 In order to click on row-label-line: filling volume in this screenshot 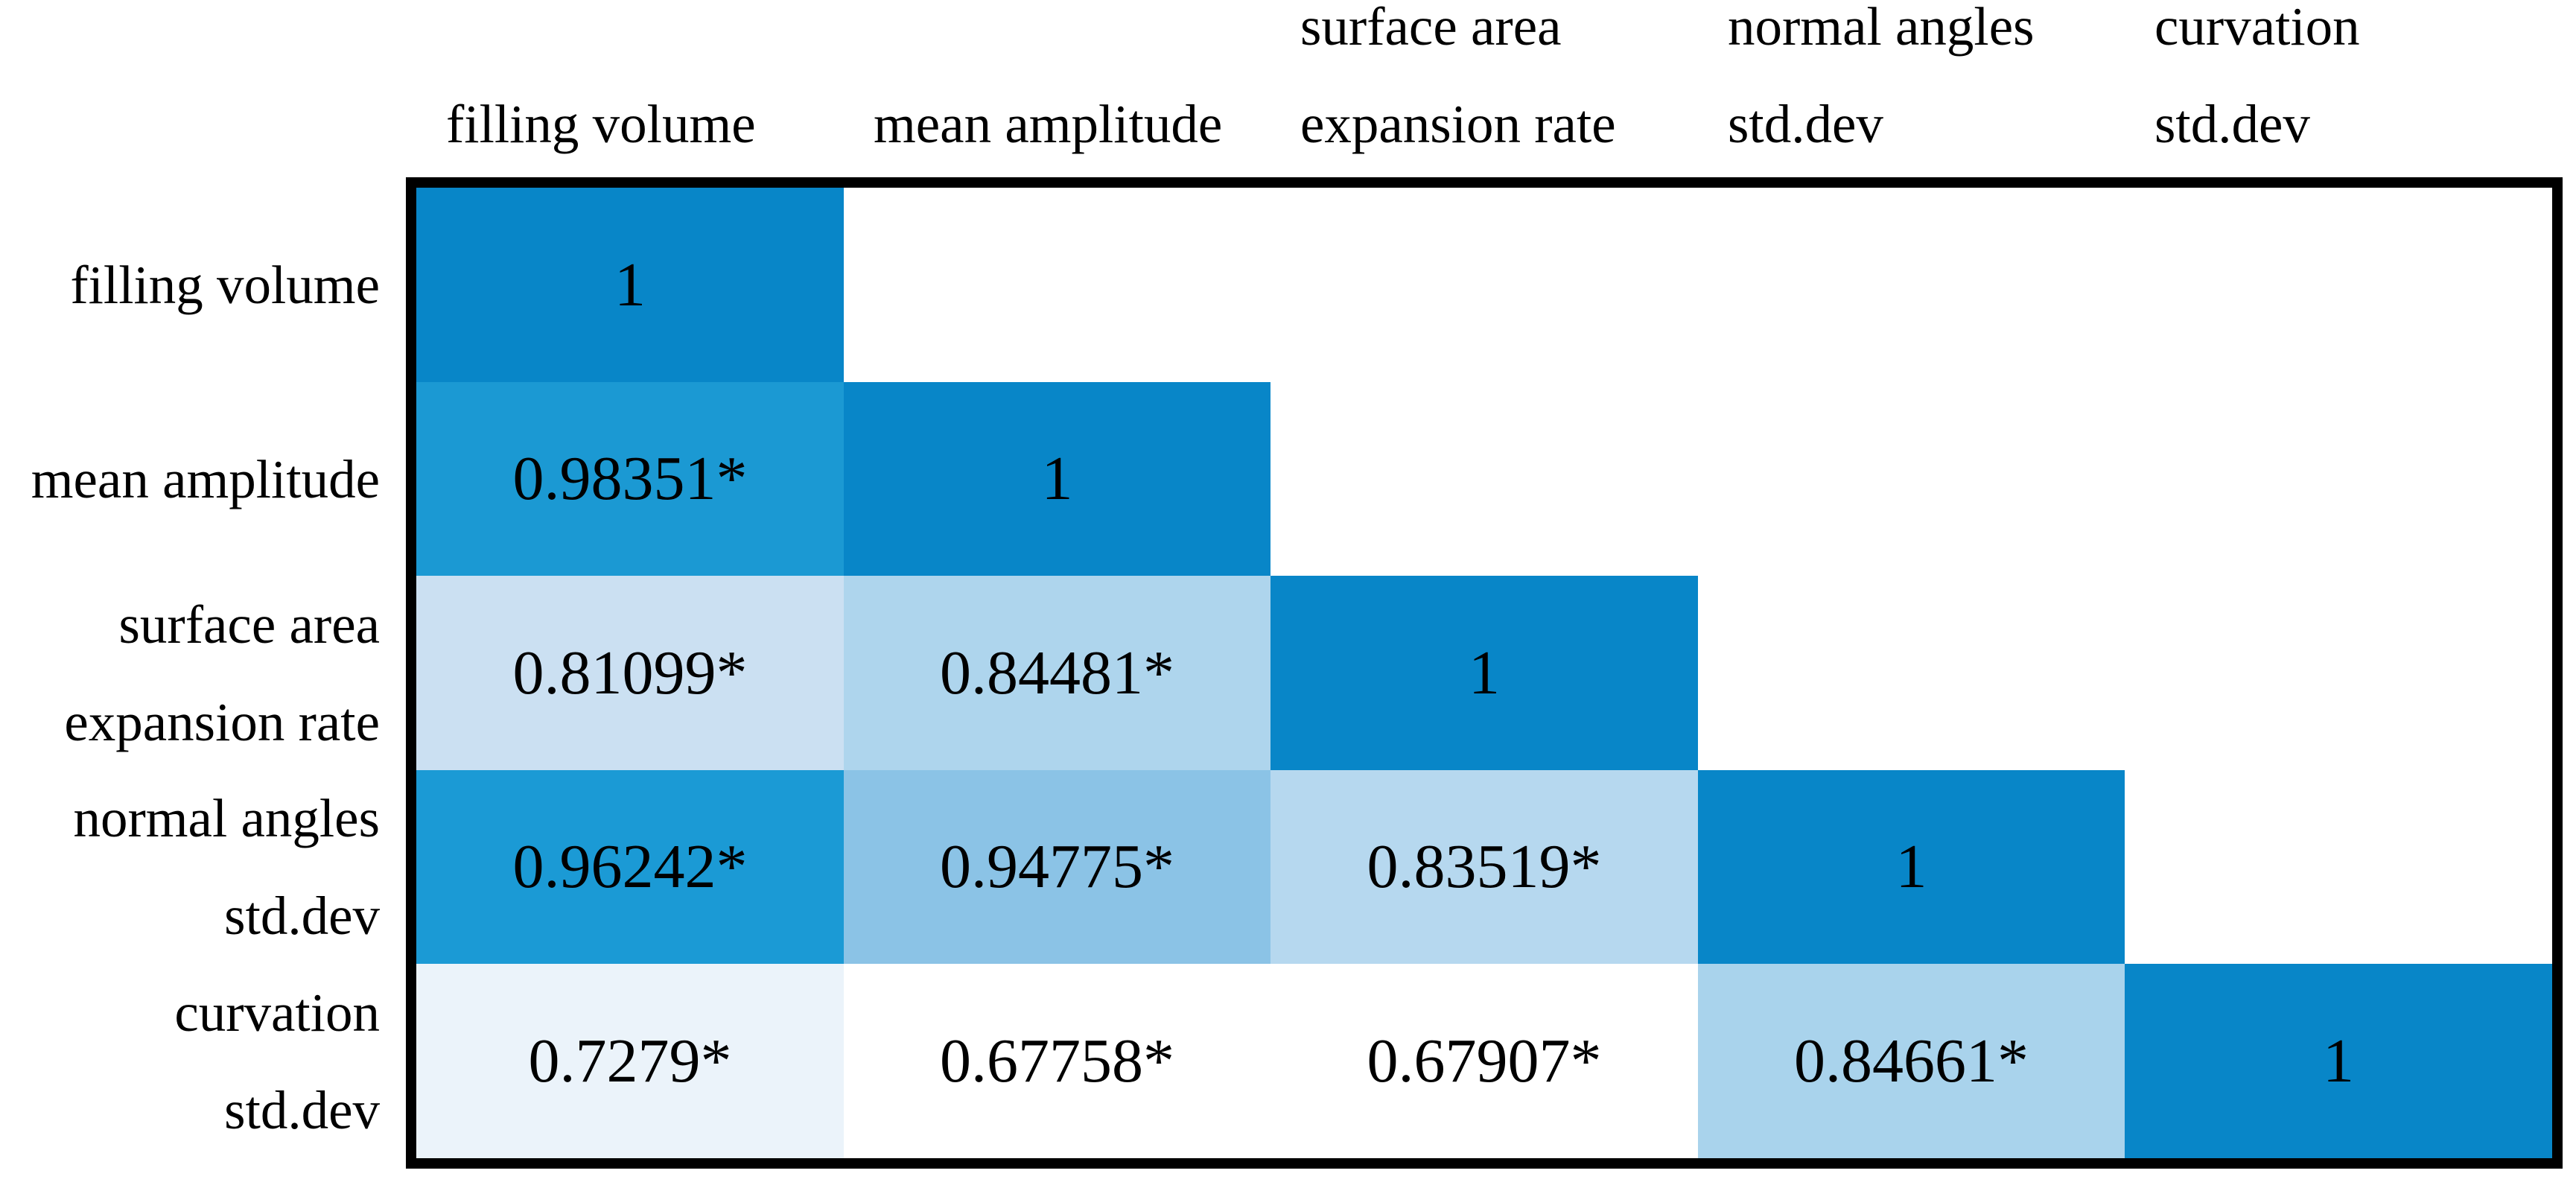, I will do `click(225, 285)`.